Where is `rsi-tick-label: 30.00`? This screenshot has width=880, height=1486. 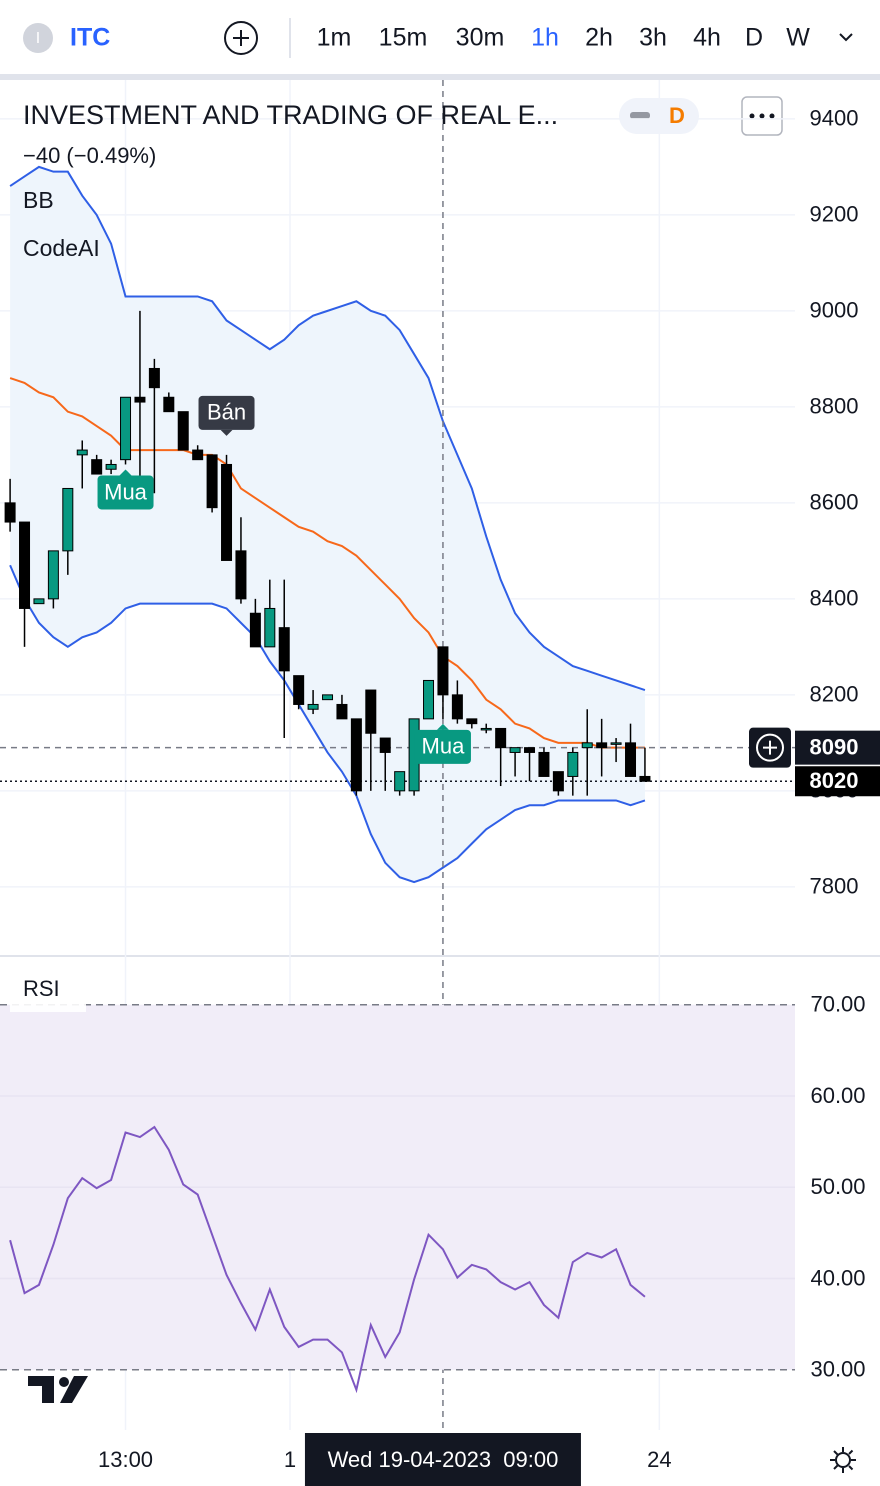
rsi-tick-label: 30.00 is located at coordinates (837, 1369).